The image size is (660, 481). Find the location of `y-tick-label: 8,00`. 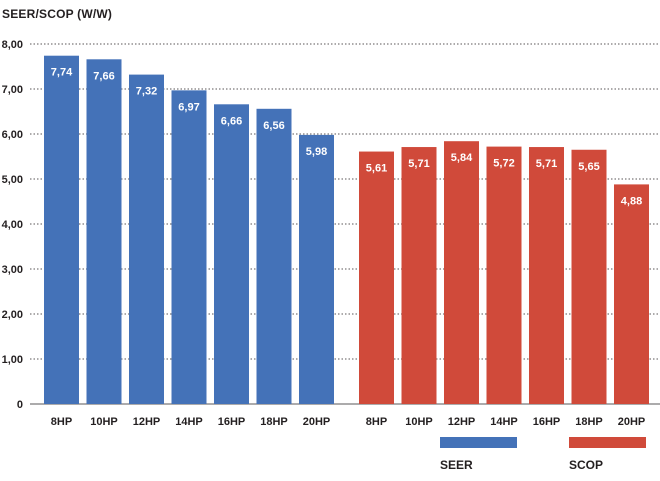

y-tick-label: 8,00 is located at coordinates (12, 45).